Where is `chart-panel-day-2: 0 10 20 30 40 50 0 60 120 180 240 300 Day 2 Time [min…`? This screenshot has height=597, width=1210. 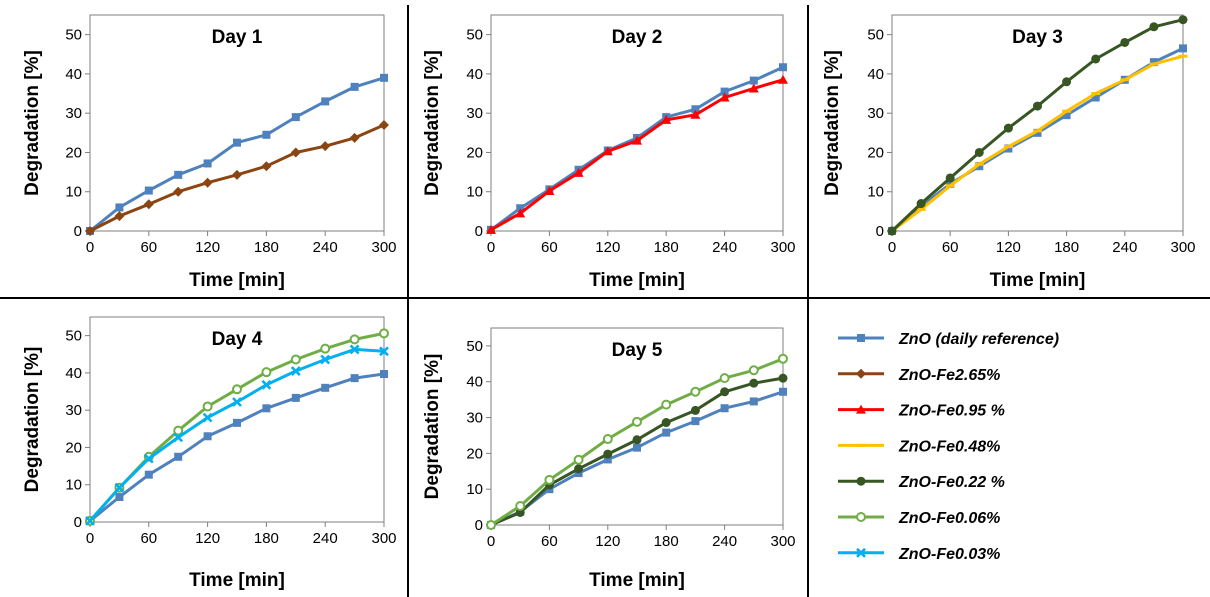
chart-panel-day-2: 0 10 20 30 40 50 0 60 120 180 240 300 Day 2 Time [min… is located at coordinates (609, 152).